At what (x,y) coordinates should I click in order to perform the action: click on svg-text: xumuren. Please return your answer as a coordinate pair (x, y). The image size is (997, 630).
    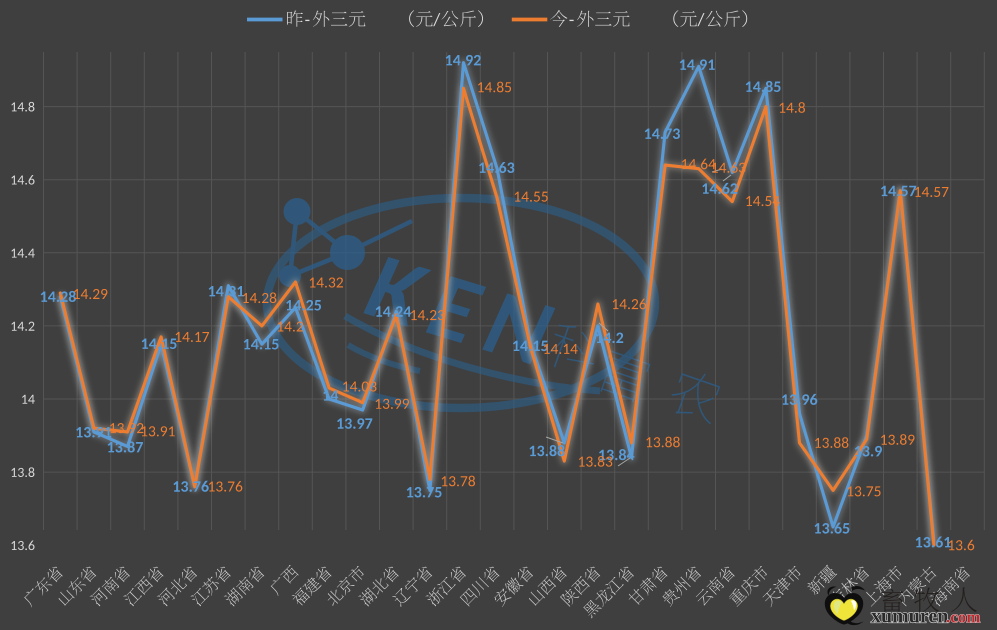
    Looking at the image, I should click on (909, 617).